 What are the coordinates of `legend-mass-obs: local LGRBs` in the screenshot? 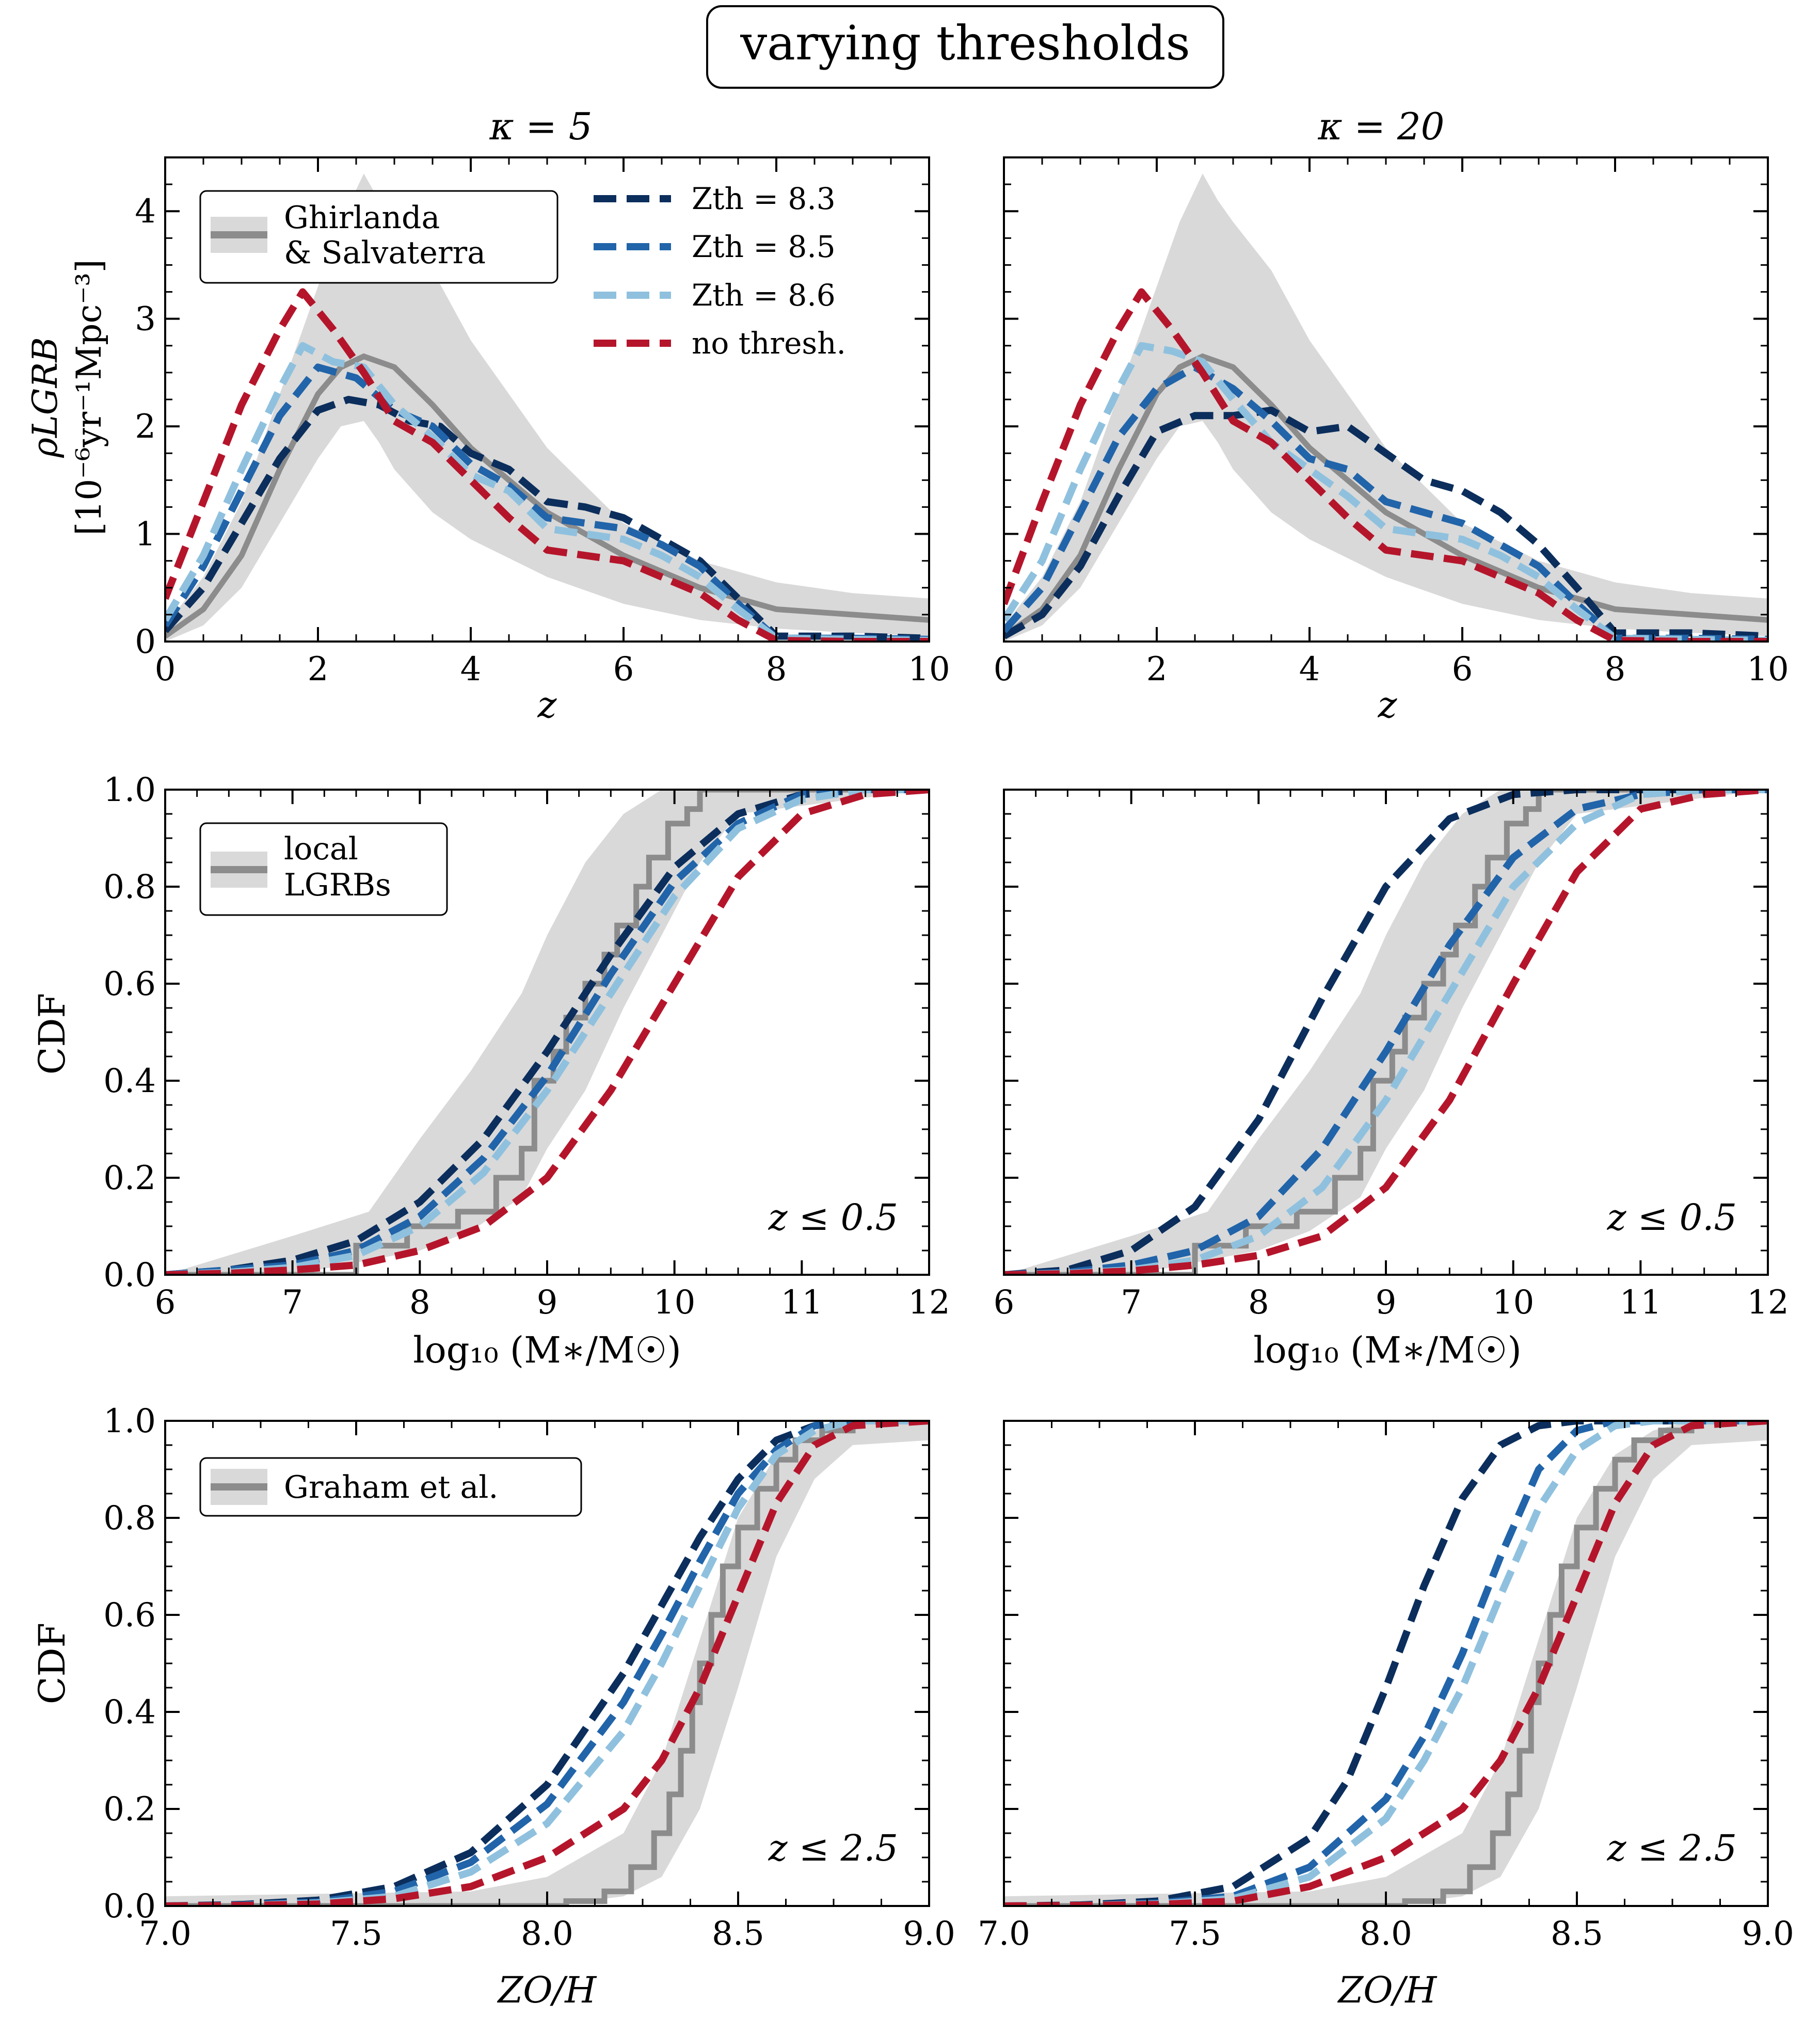 It's located at (323, 869).